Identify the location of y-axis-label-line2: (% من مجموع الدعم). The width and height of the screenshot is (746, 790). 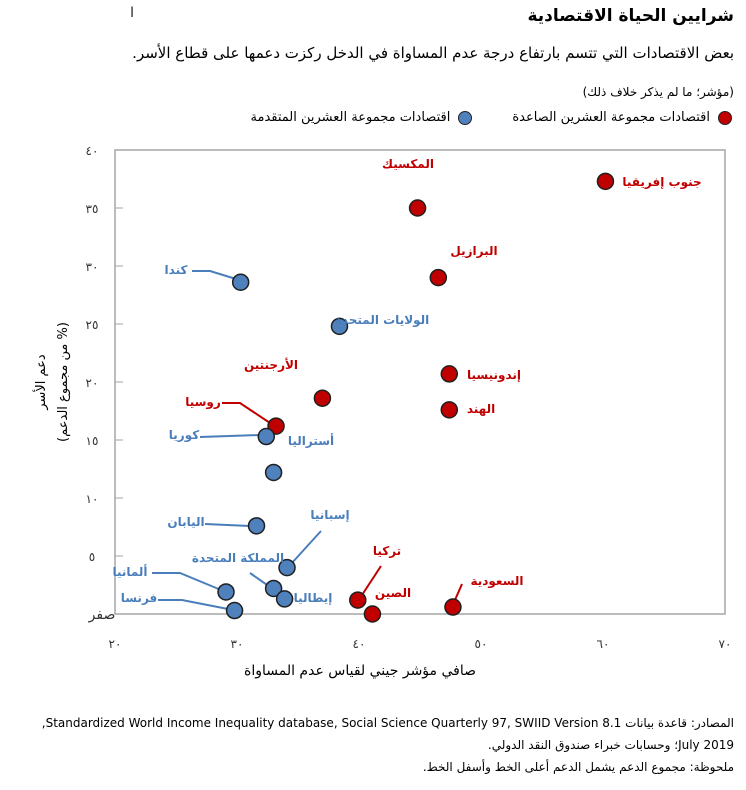
(63, 382).